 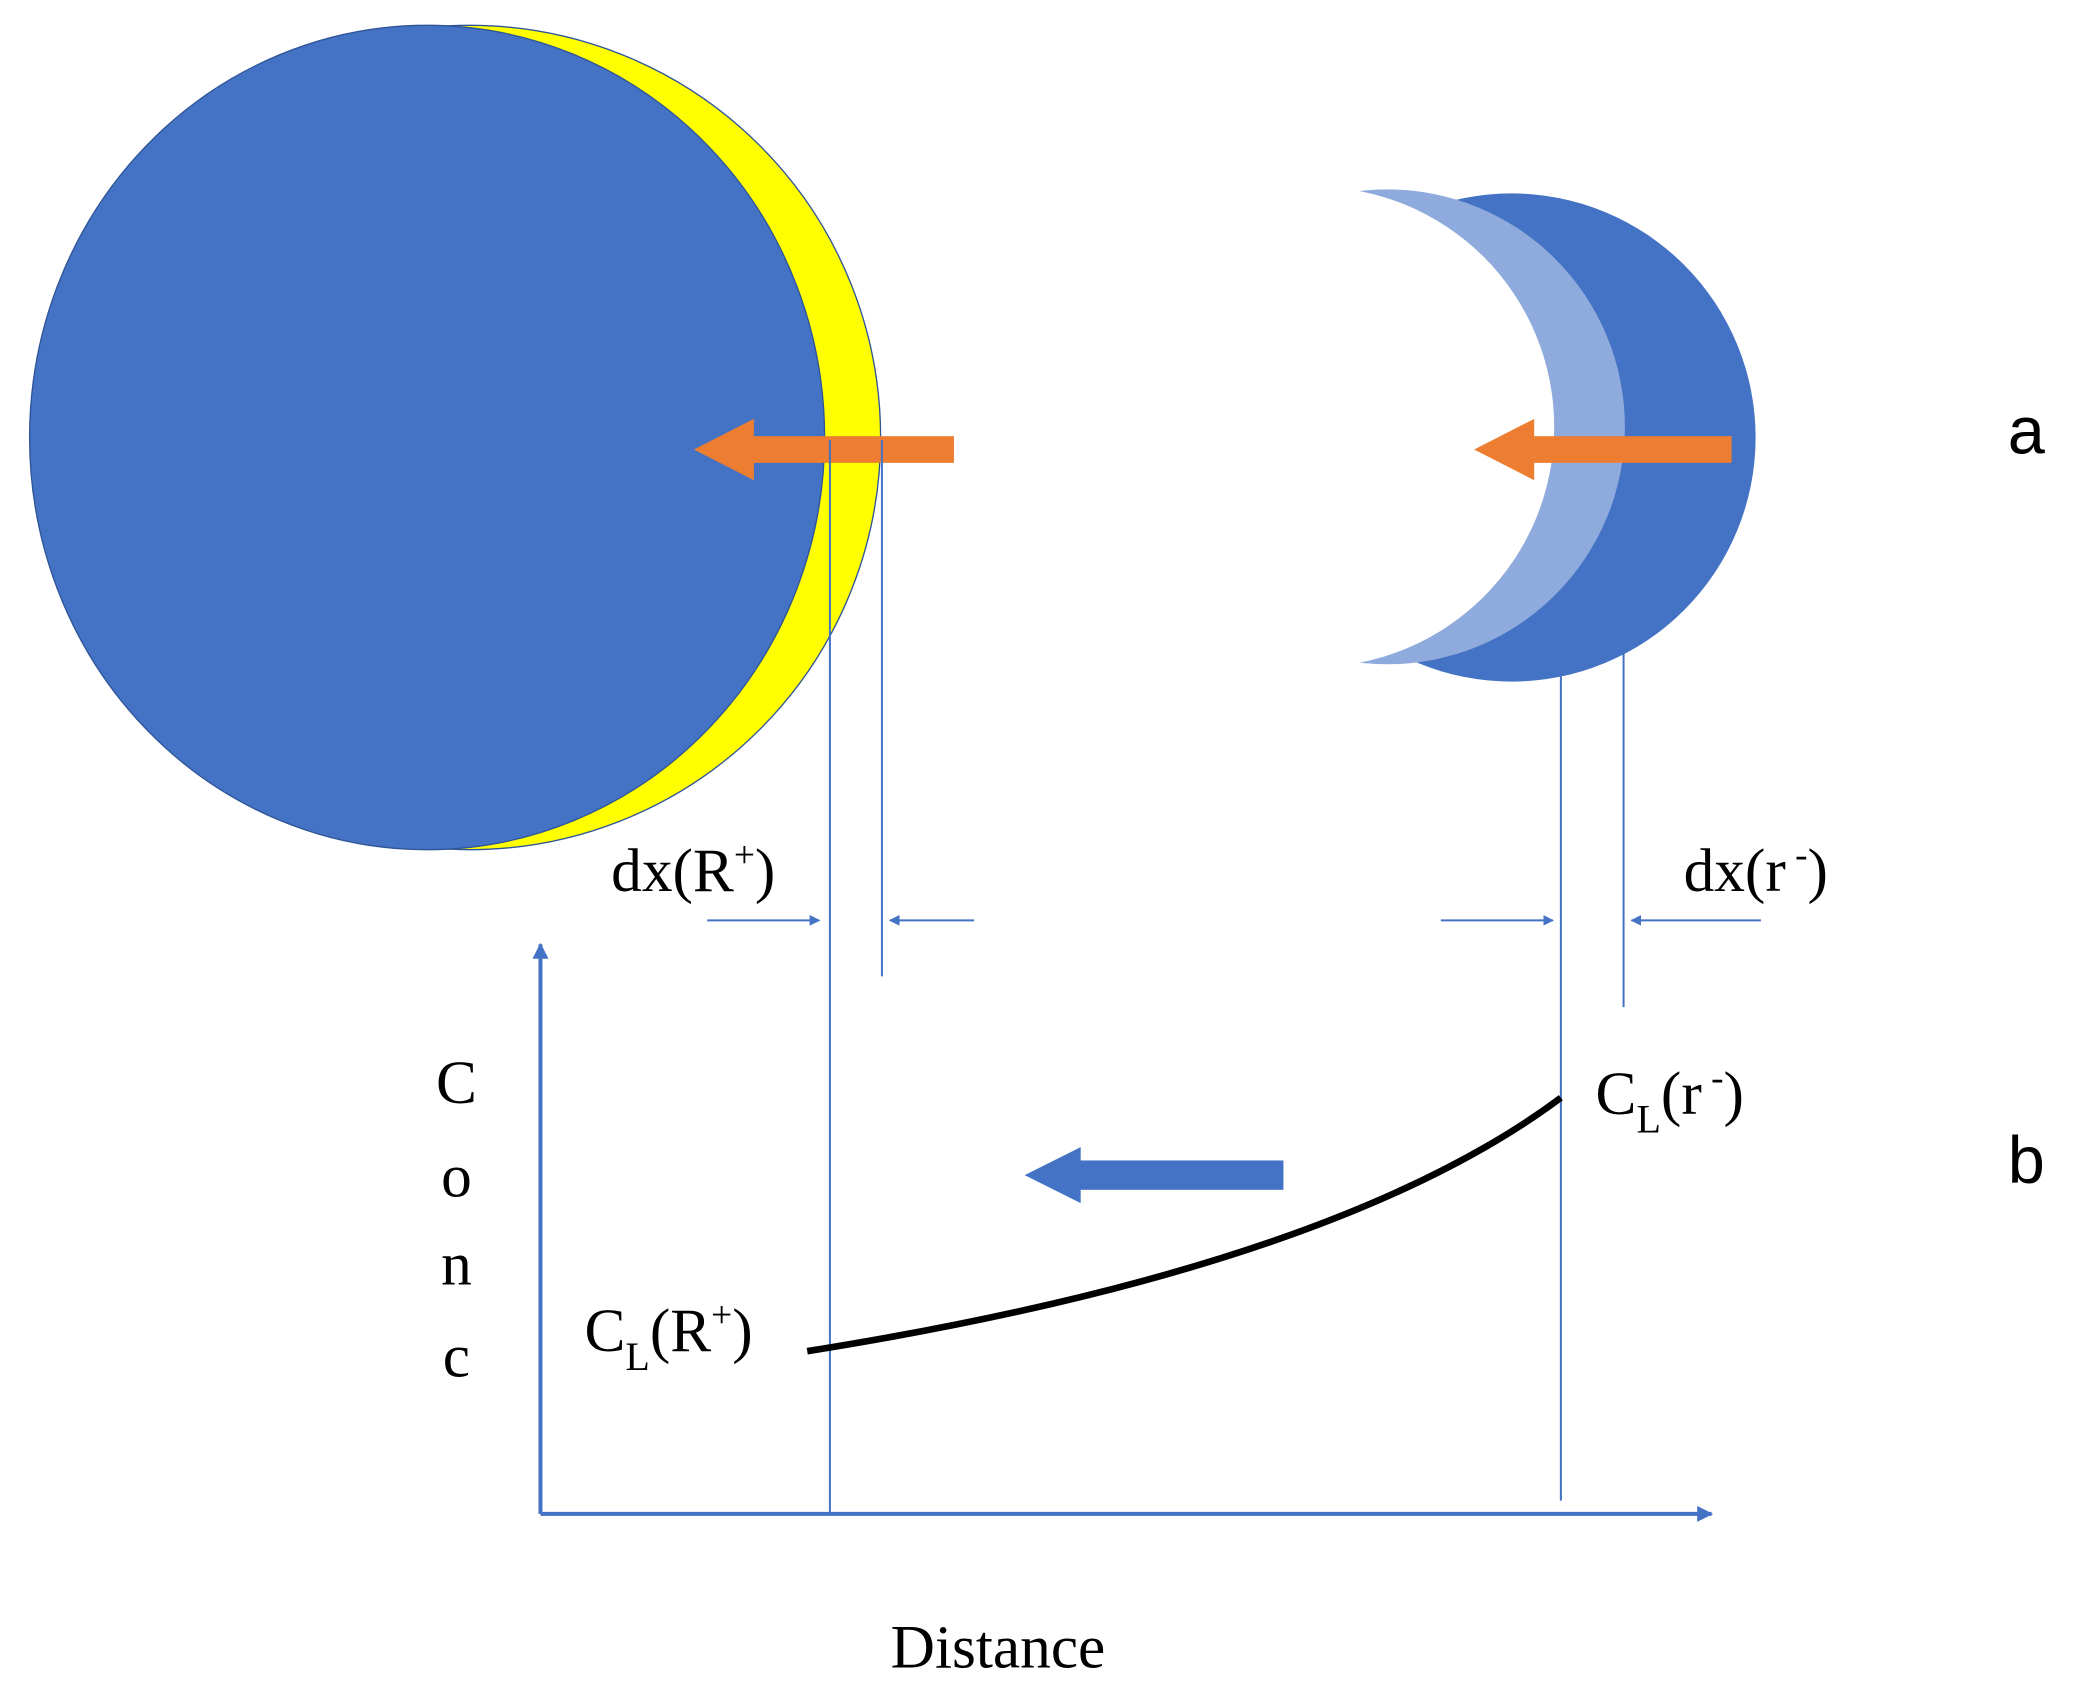 I want to click on y-label-letter: c, so click(x=456, y=1357).